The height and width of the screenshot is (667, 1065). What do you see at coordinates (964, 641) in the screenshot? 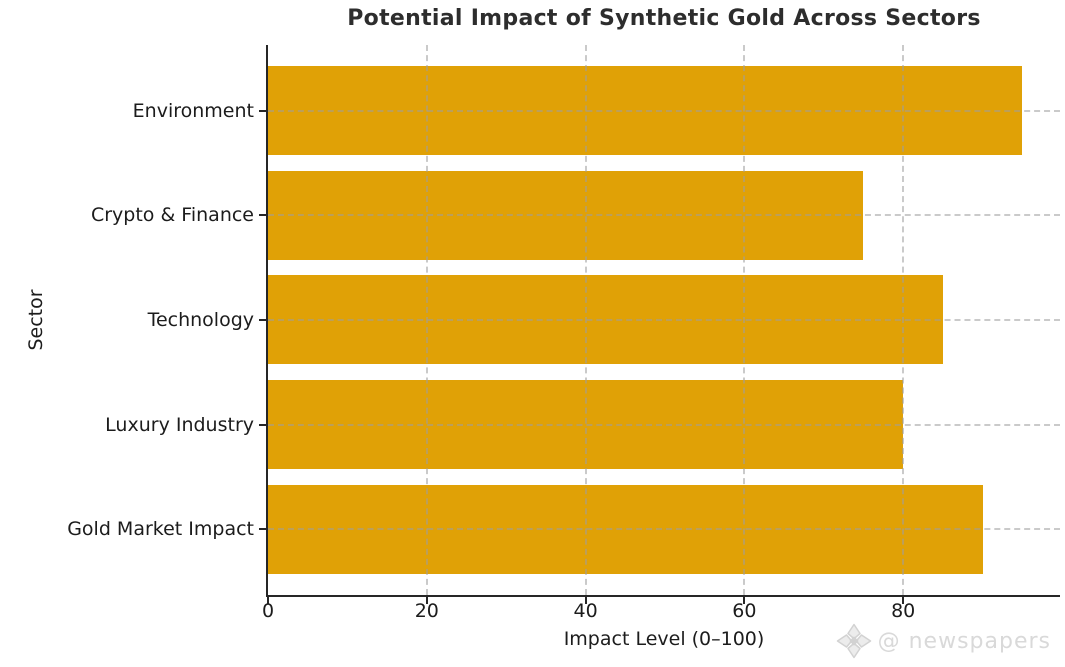
I see `watermark-handle: @ newspapers` at bounding box center [964, 641].